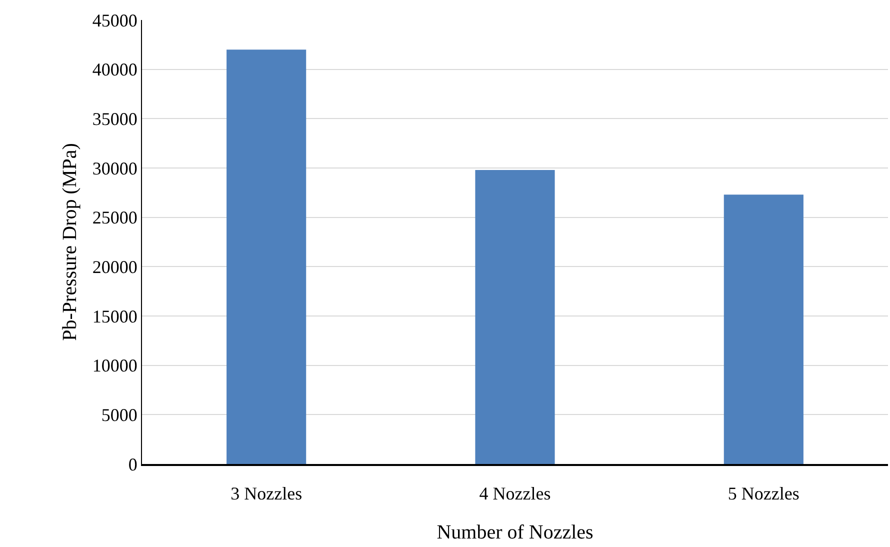  Describe the element at coordinates (133, 464) in the screenshot. I see `y-tick-label: 0` at that location.